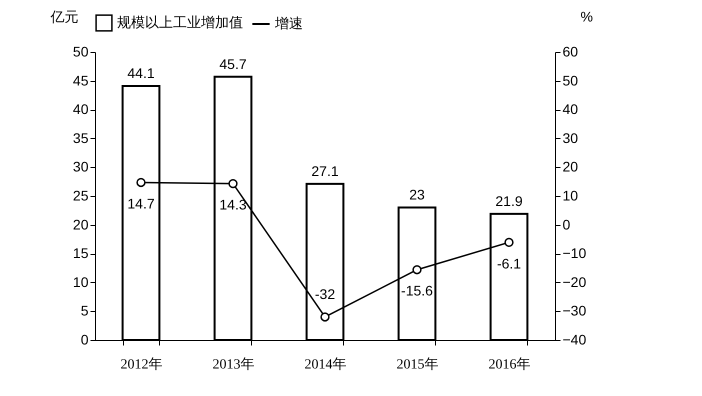 The image size is (702, 396). I want to click on y-tick-label: 10, so click(80, 282).